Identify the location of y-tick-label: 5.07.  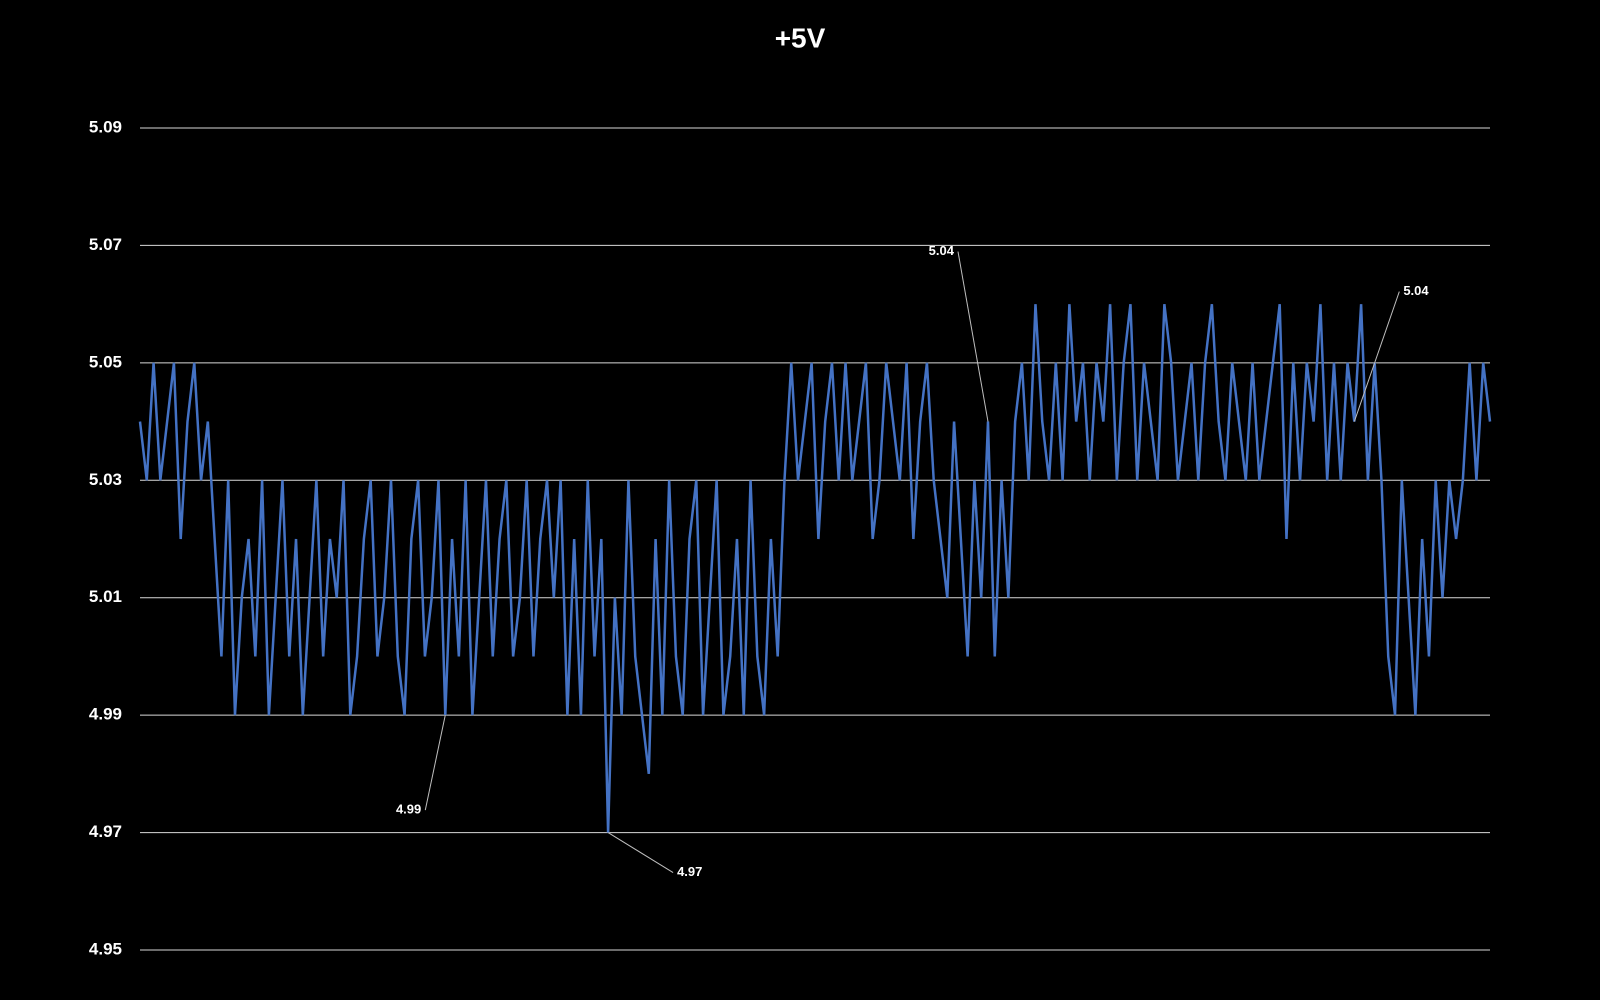
(105, 244).